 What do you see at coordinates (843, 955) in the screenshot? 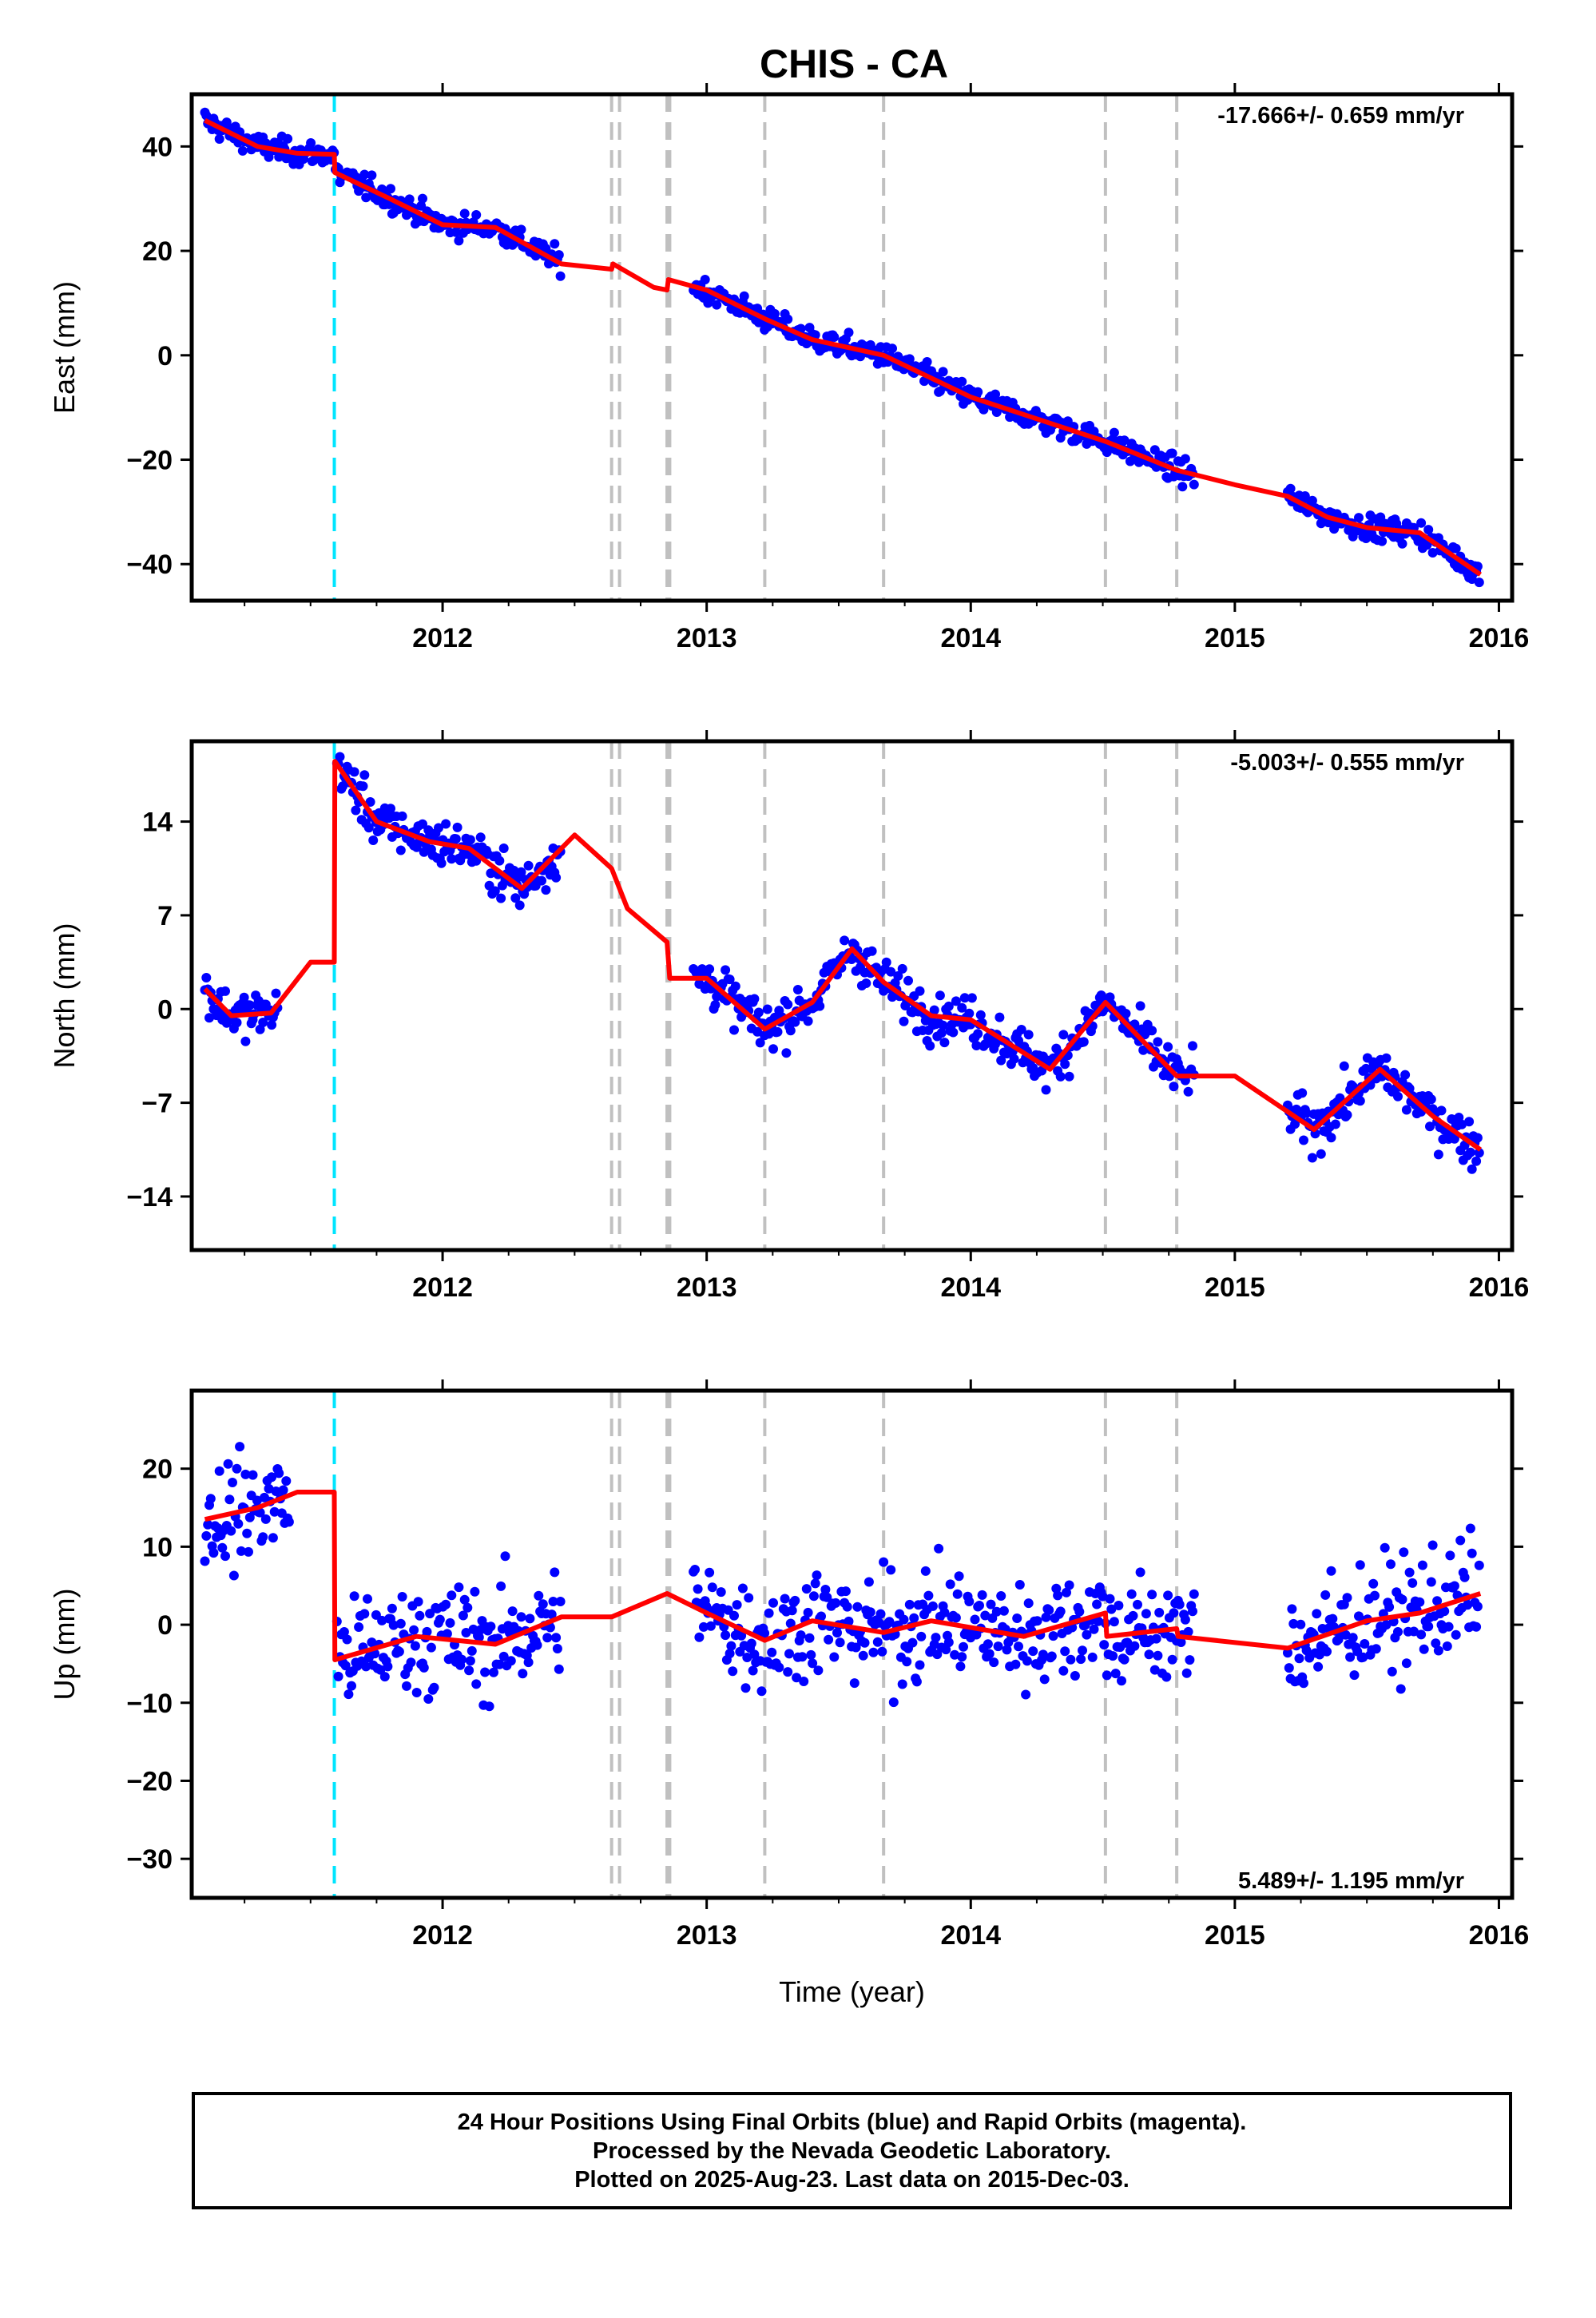
I see `model-curve` at bounding box center [843, 955].